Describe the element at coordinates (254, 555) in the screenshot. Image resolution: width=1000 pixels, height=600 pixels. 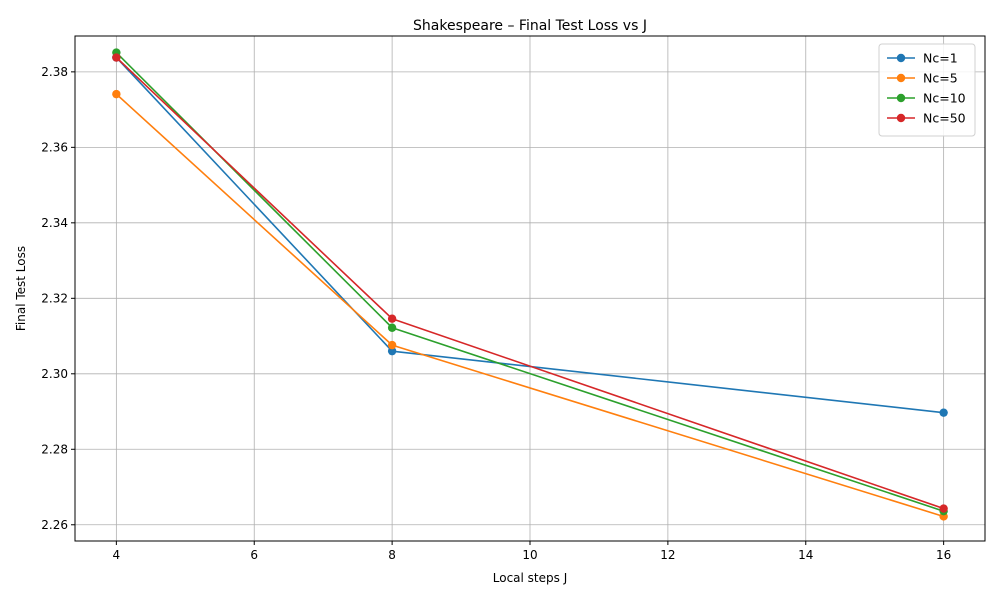
I see `x-tick-label: 6` at that location.